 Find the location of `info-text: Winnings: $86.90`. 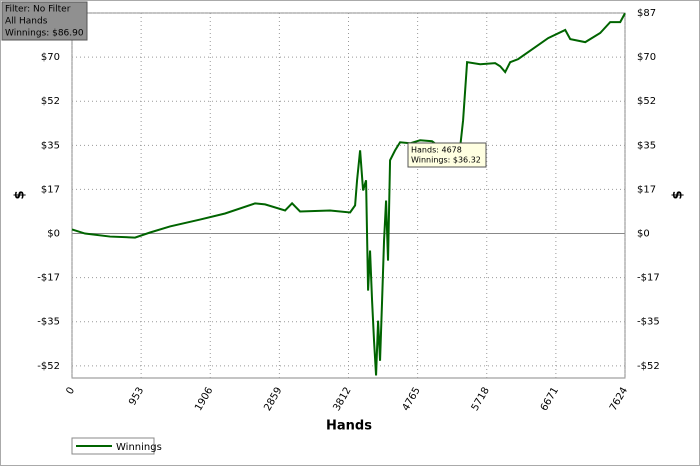

info-text: Winnings: $86.90 is located at coordinates (44, 34).